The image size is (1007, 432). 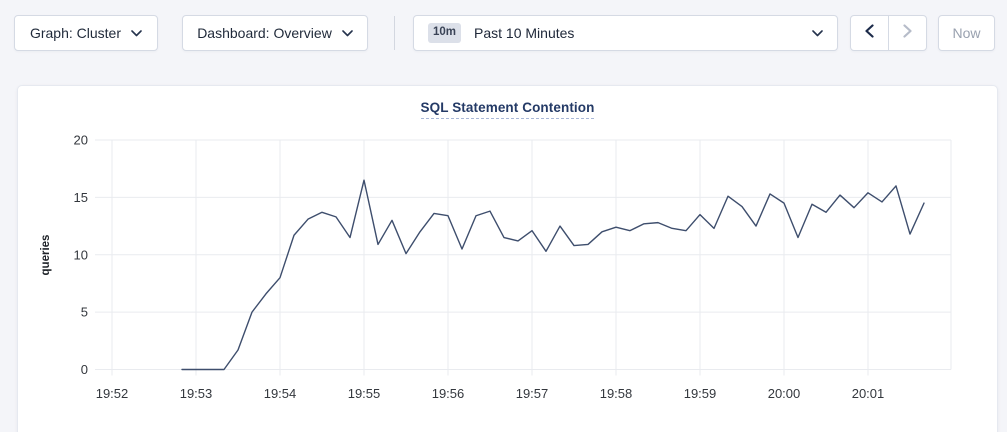 What do you see at coordinates (46, 255) in the screenshot?
I see `svg-text: queries` at bounding box center [46, 255].